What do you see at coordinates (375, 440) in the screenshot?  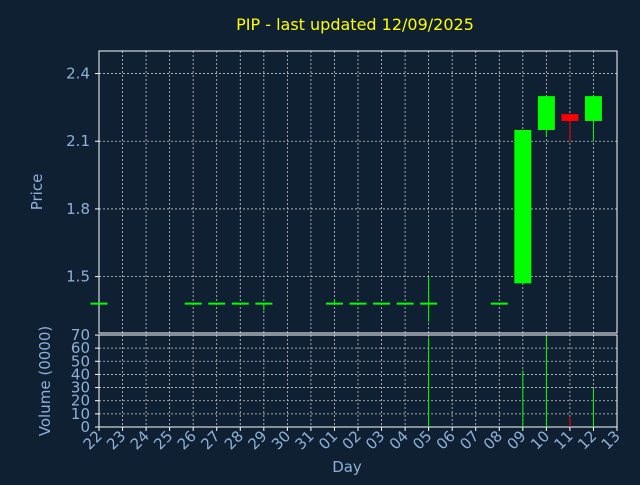 I see `x-tick-label: 03` at bounding box center [375, 440].